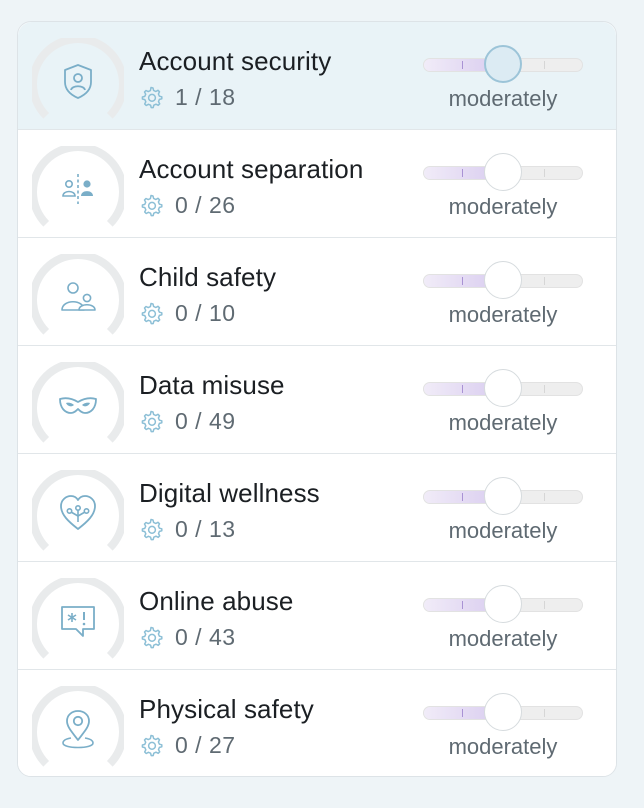  What do you see at coordinates (78, 296) in the screenshot?
I see `parent-child-icon` at bounding box center [78, 296].